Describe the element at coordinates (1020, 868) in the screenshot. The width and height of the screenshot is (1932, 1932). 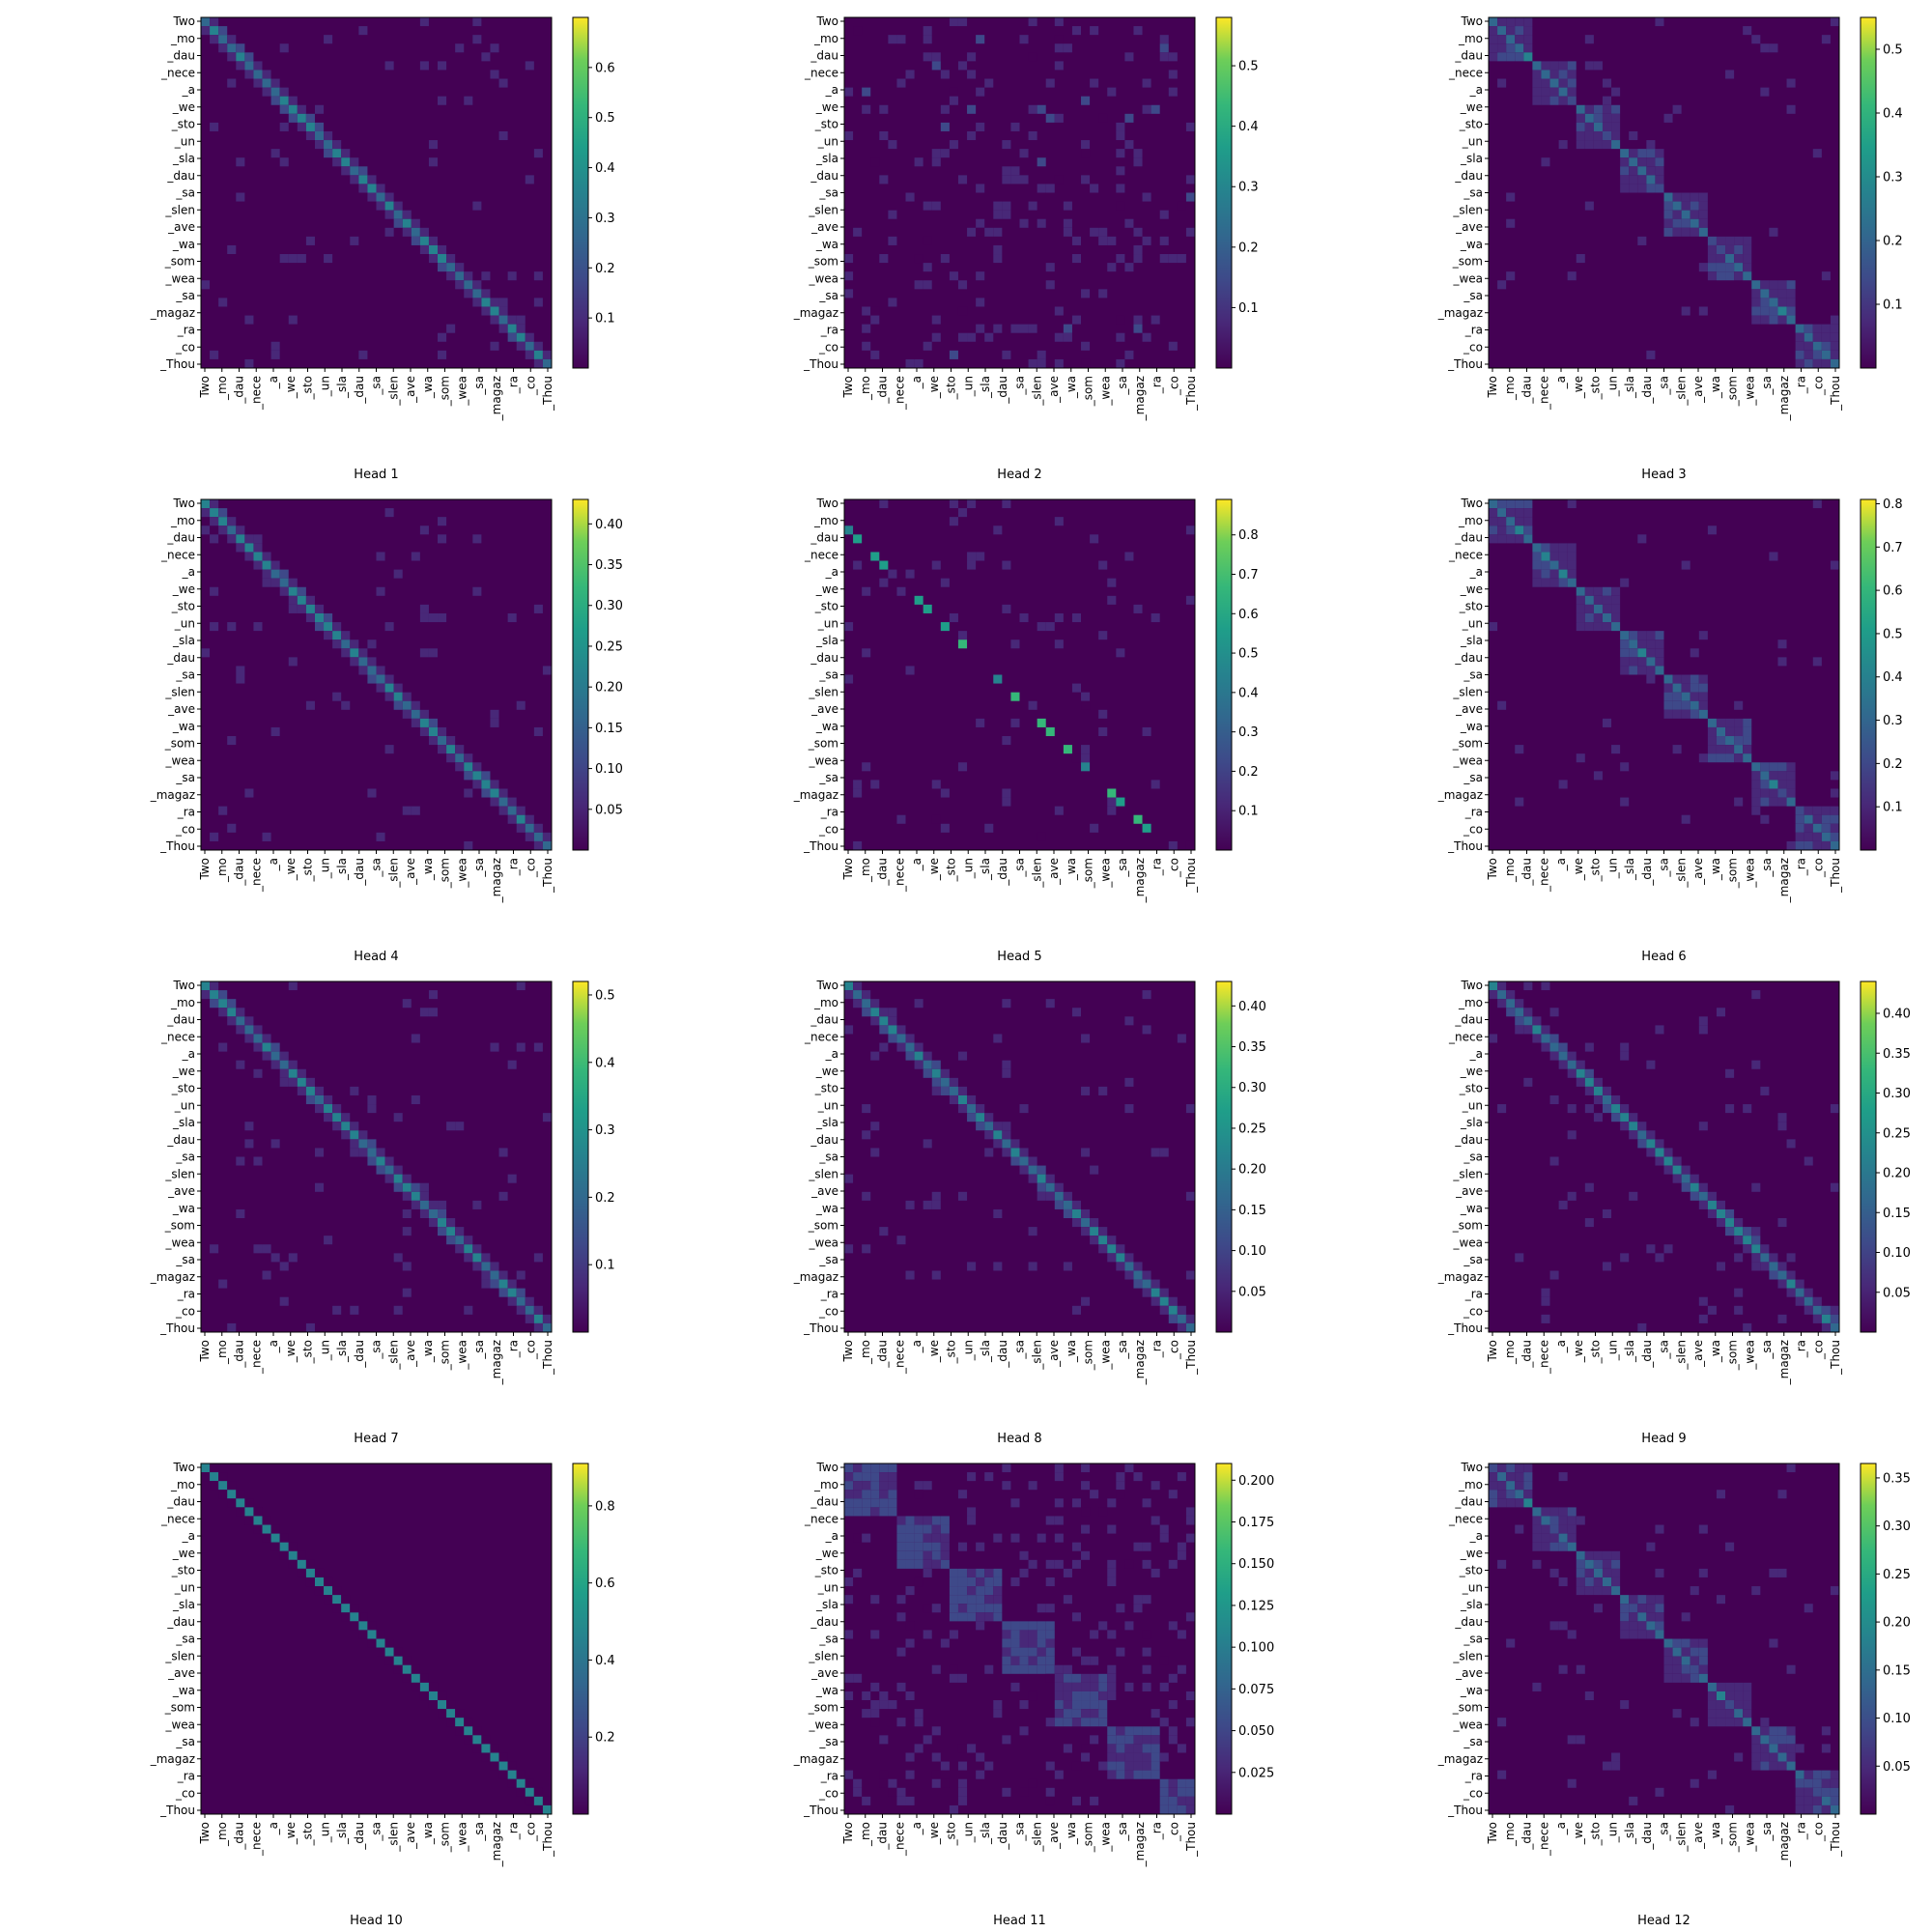
I see `x-tick-label: _sa` at that location.